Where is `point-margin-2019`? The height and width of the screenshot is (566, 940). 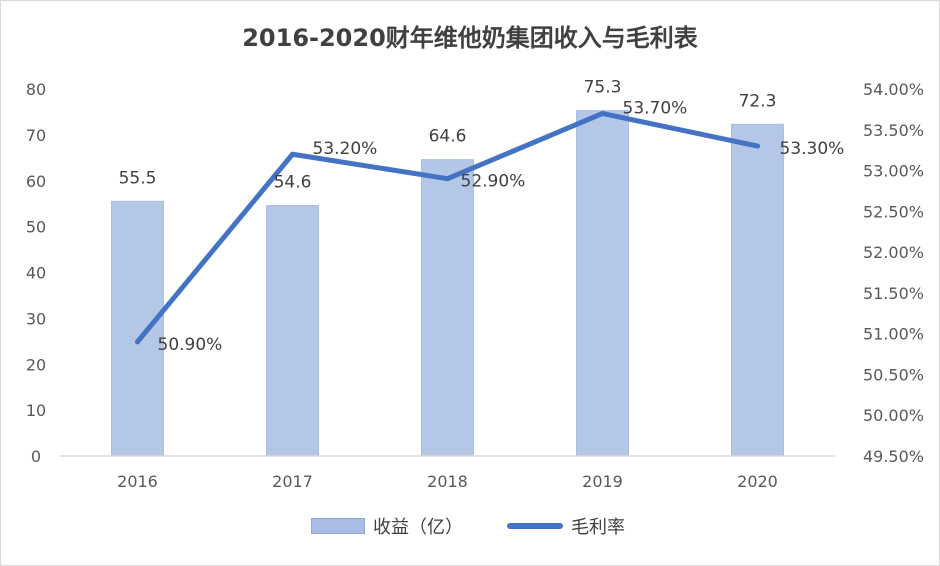 point-margin-2019 is located at coordinates (602, 113).